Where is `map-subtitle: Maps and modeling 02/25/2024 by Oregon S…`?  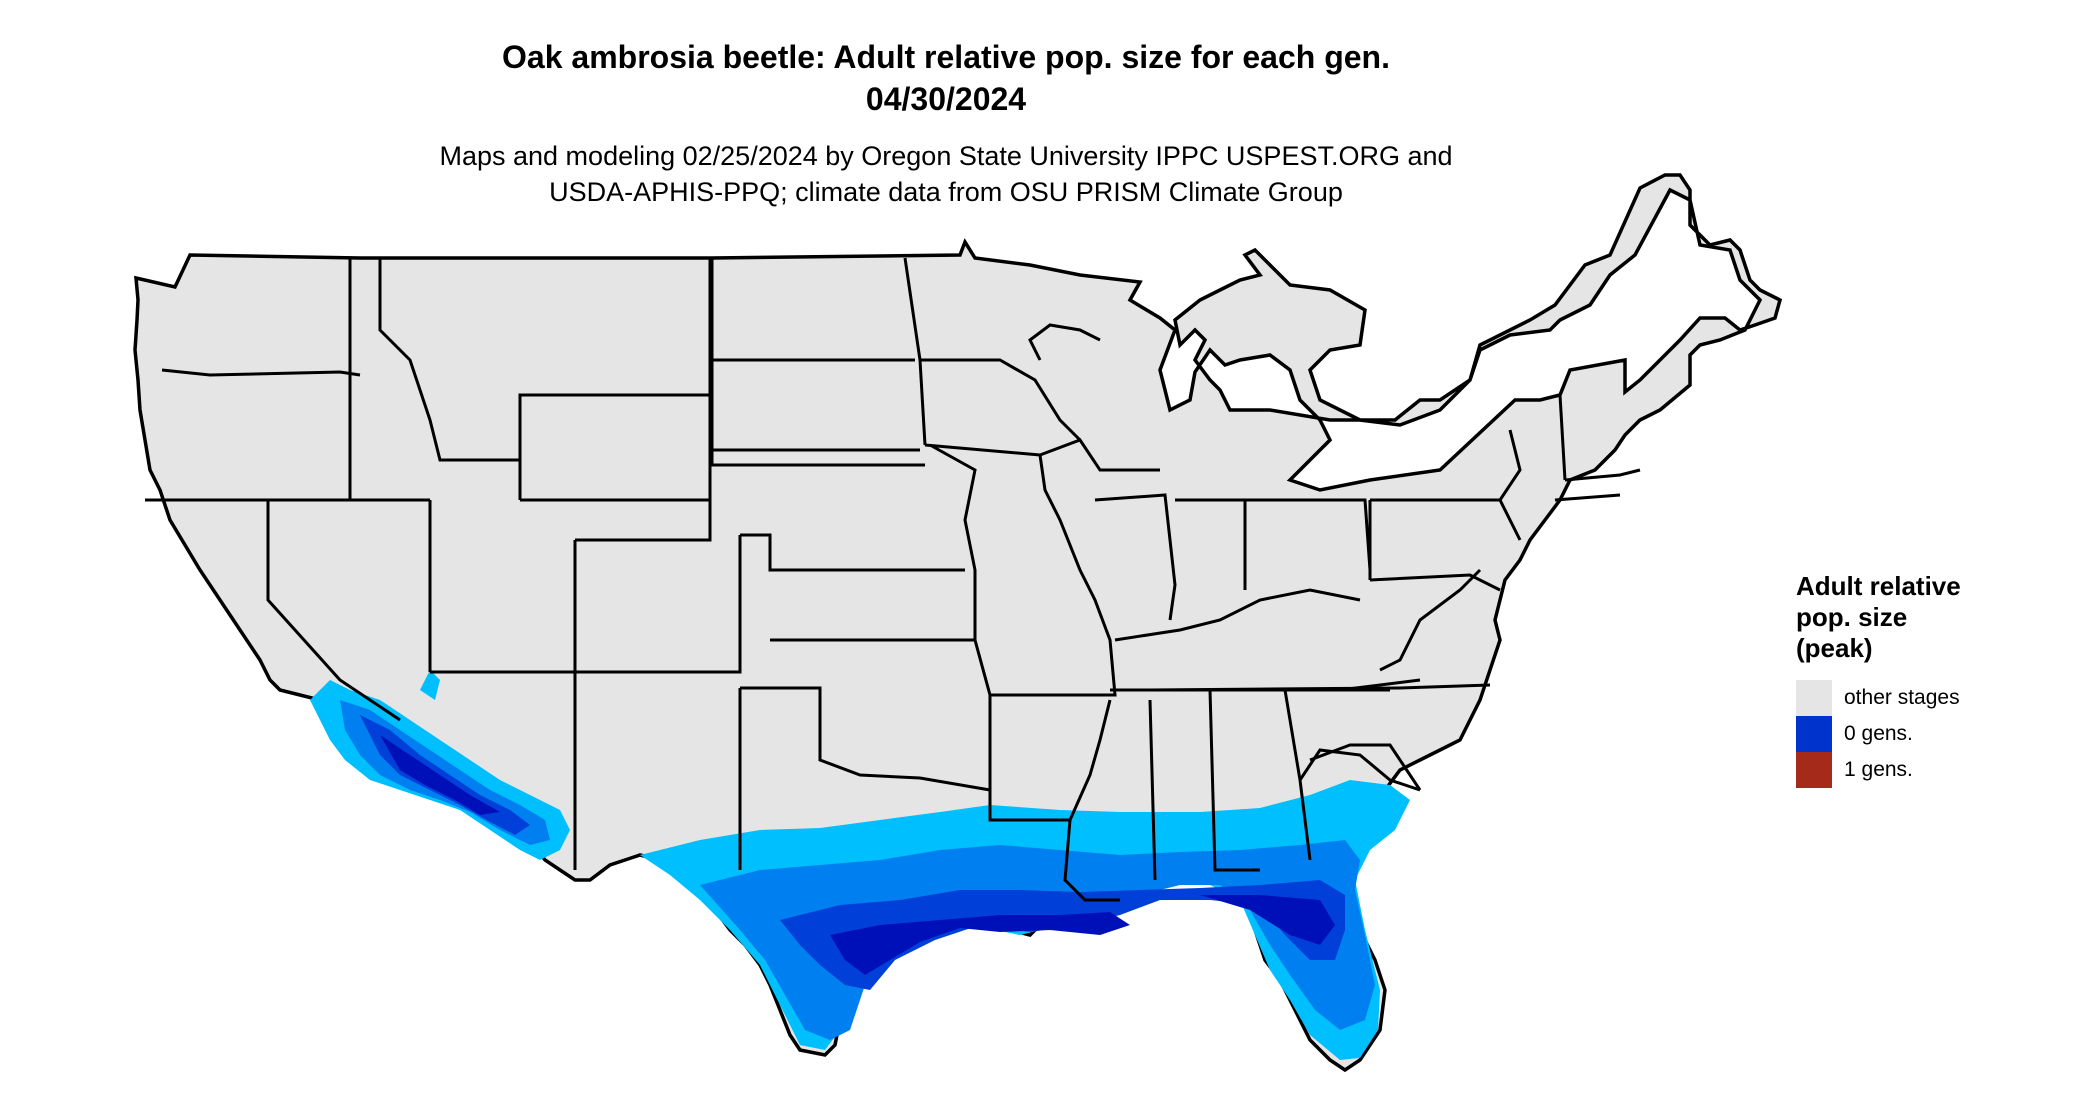 map-subtitle: Maps and modeling 02/25/2024 by Oregon S… is located at coordinates (946, 174).